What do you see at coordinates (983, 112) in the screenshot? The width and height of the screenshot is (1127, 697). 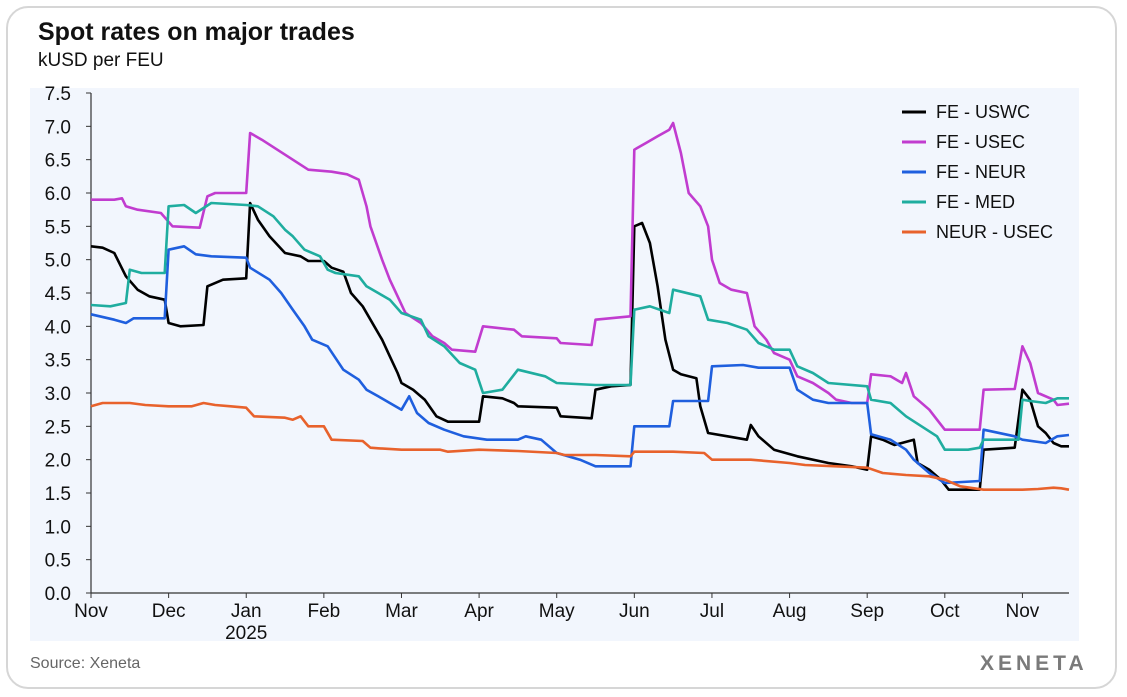 I see `legend-label: FE - USWC` at bounding box center [983, 112].